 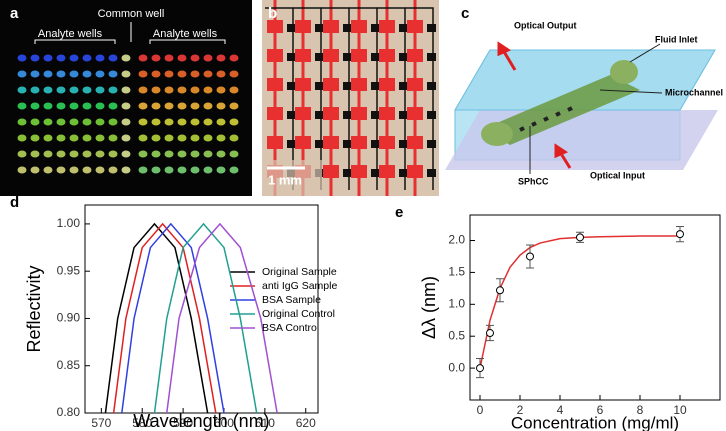 What do you see at coordinates (585, 80) in the screenshot?
I see `top-face` at bounding box center [585, 80].